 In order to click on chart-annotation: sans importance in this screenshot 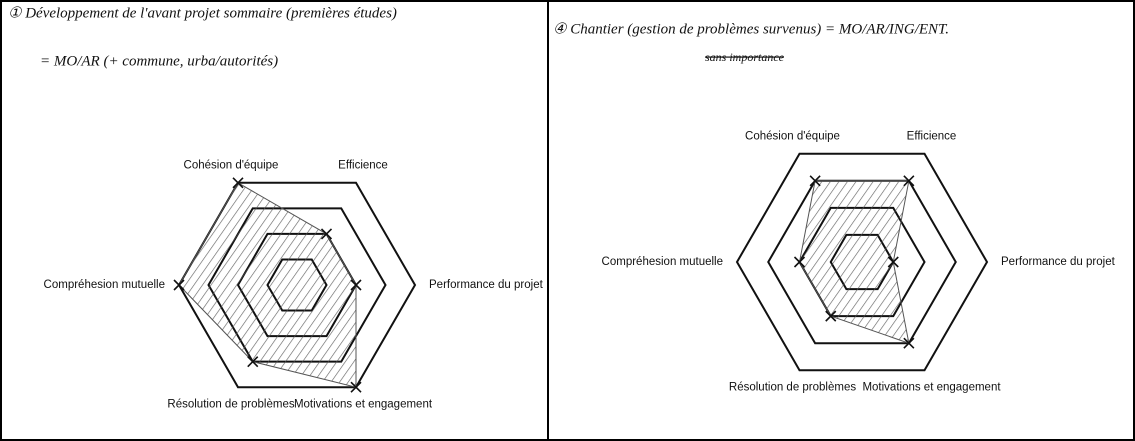, I will do `click(745, 57)`.